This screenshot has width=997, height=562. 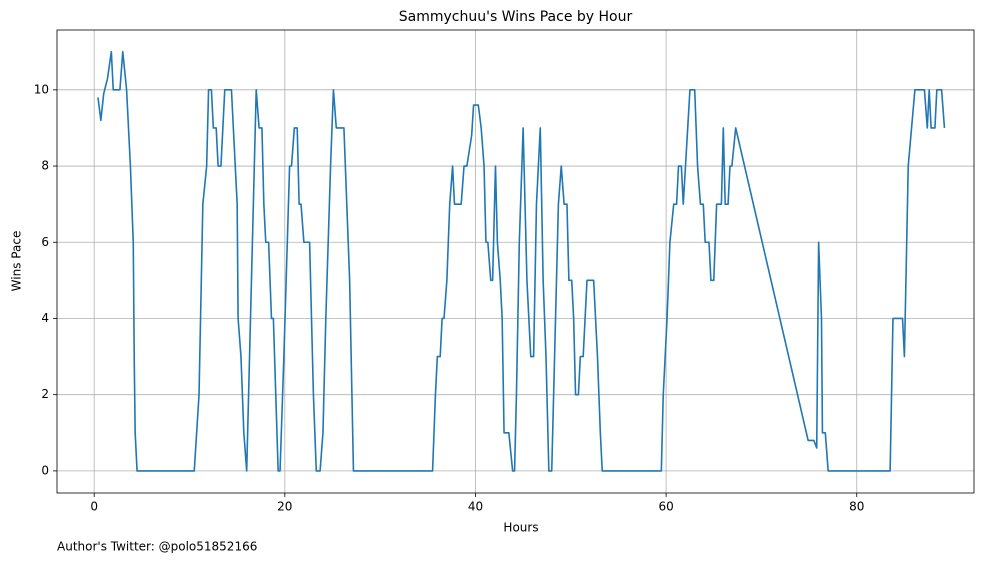 I want to click on y-tick-label: 6, so click(x=45, y=242).